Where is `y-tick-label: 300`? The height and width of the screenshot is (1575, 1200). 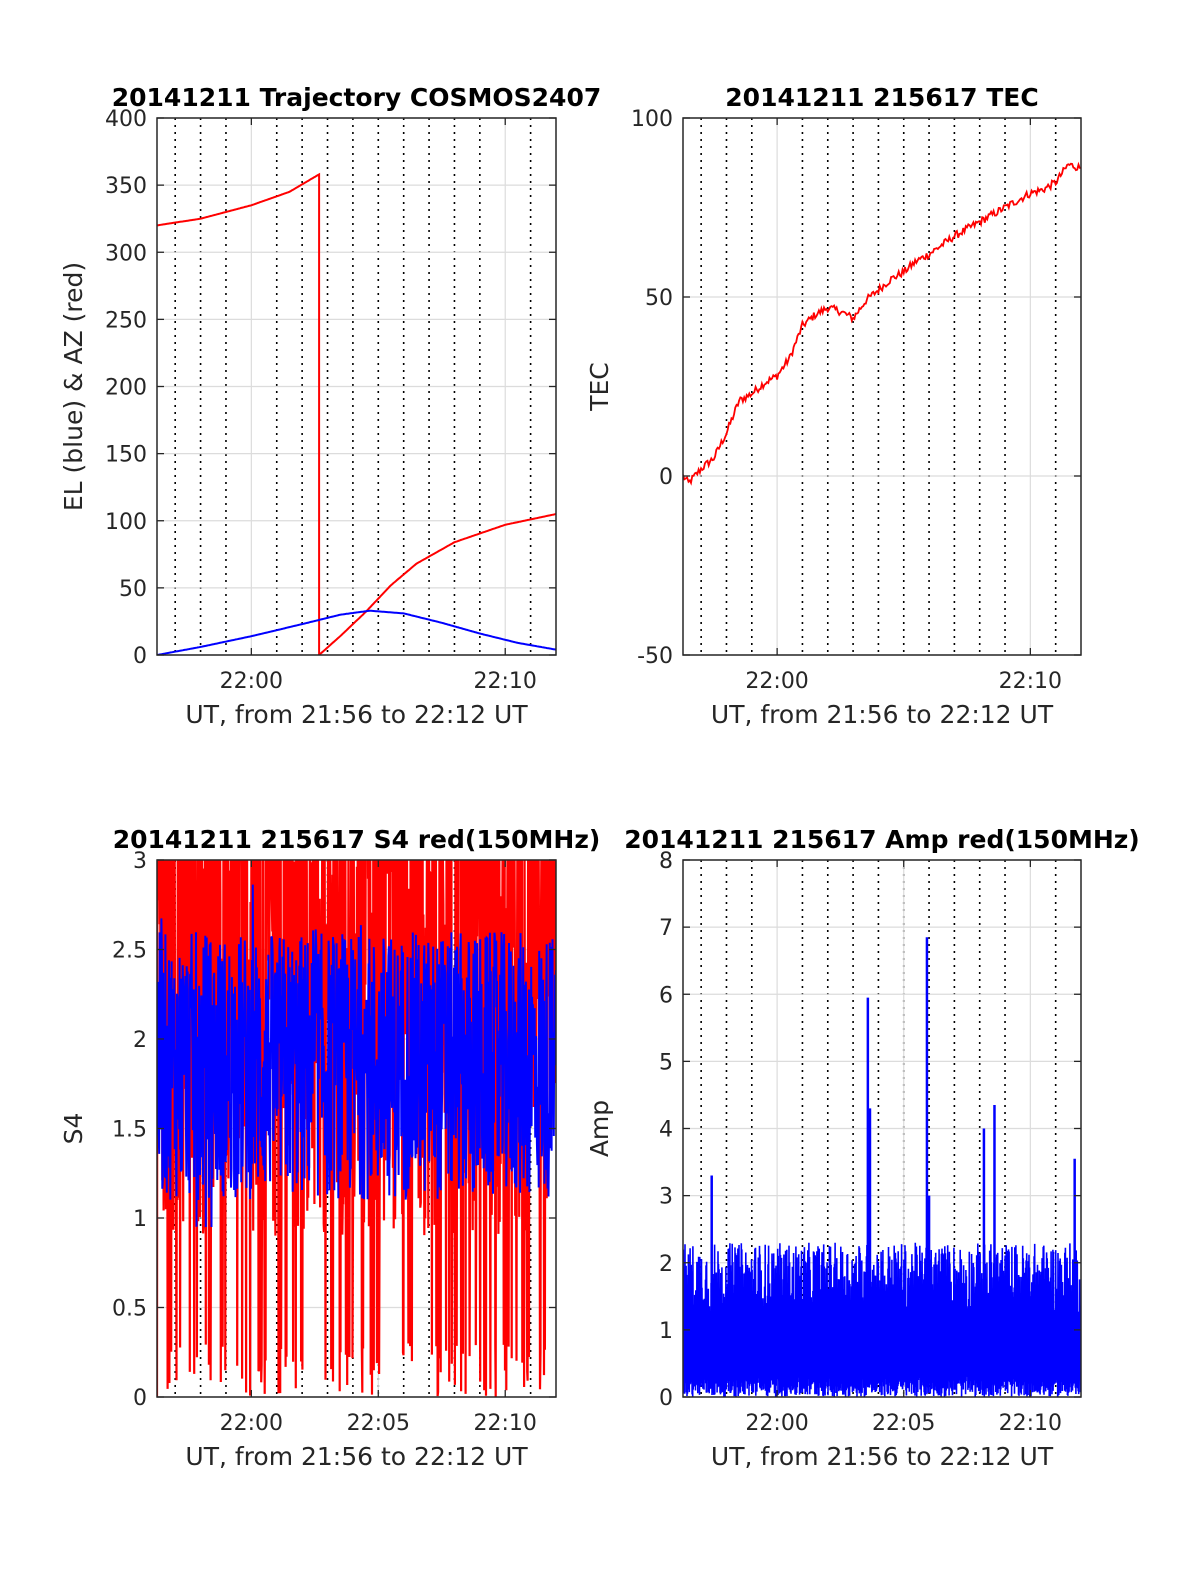 y-tick-label: 300 is located at coordinates (126, 253).